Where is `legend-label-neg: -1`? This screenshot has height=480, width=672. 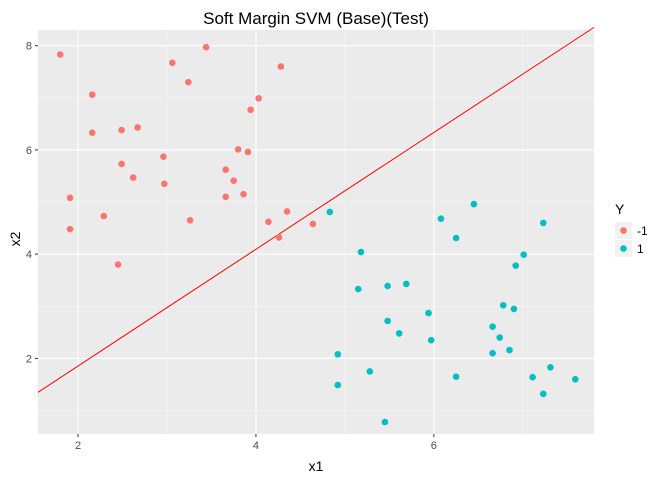 legend-label-neg: -1 is located at coordinates (642, 231).